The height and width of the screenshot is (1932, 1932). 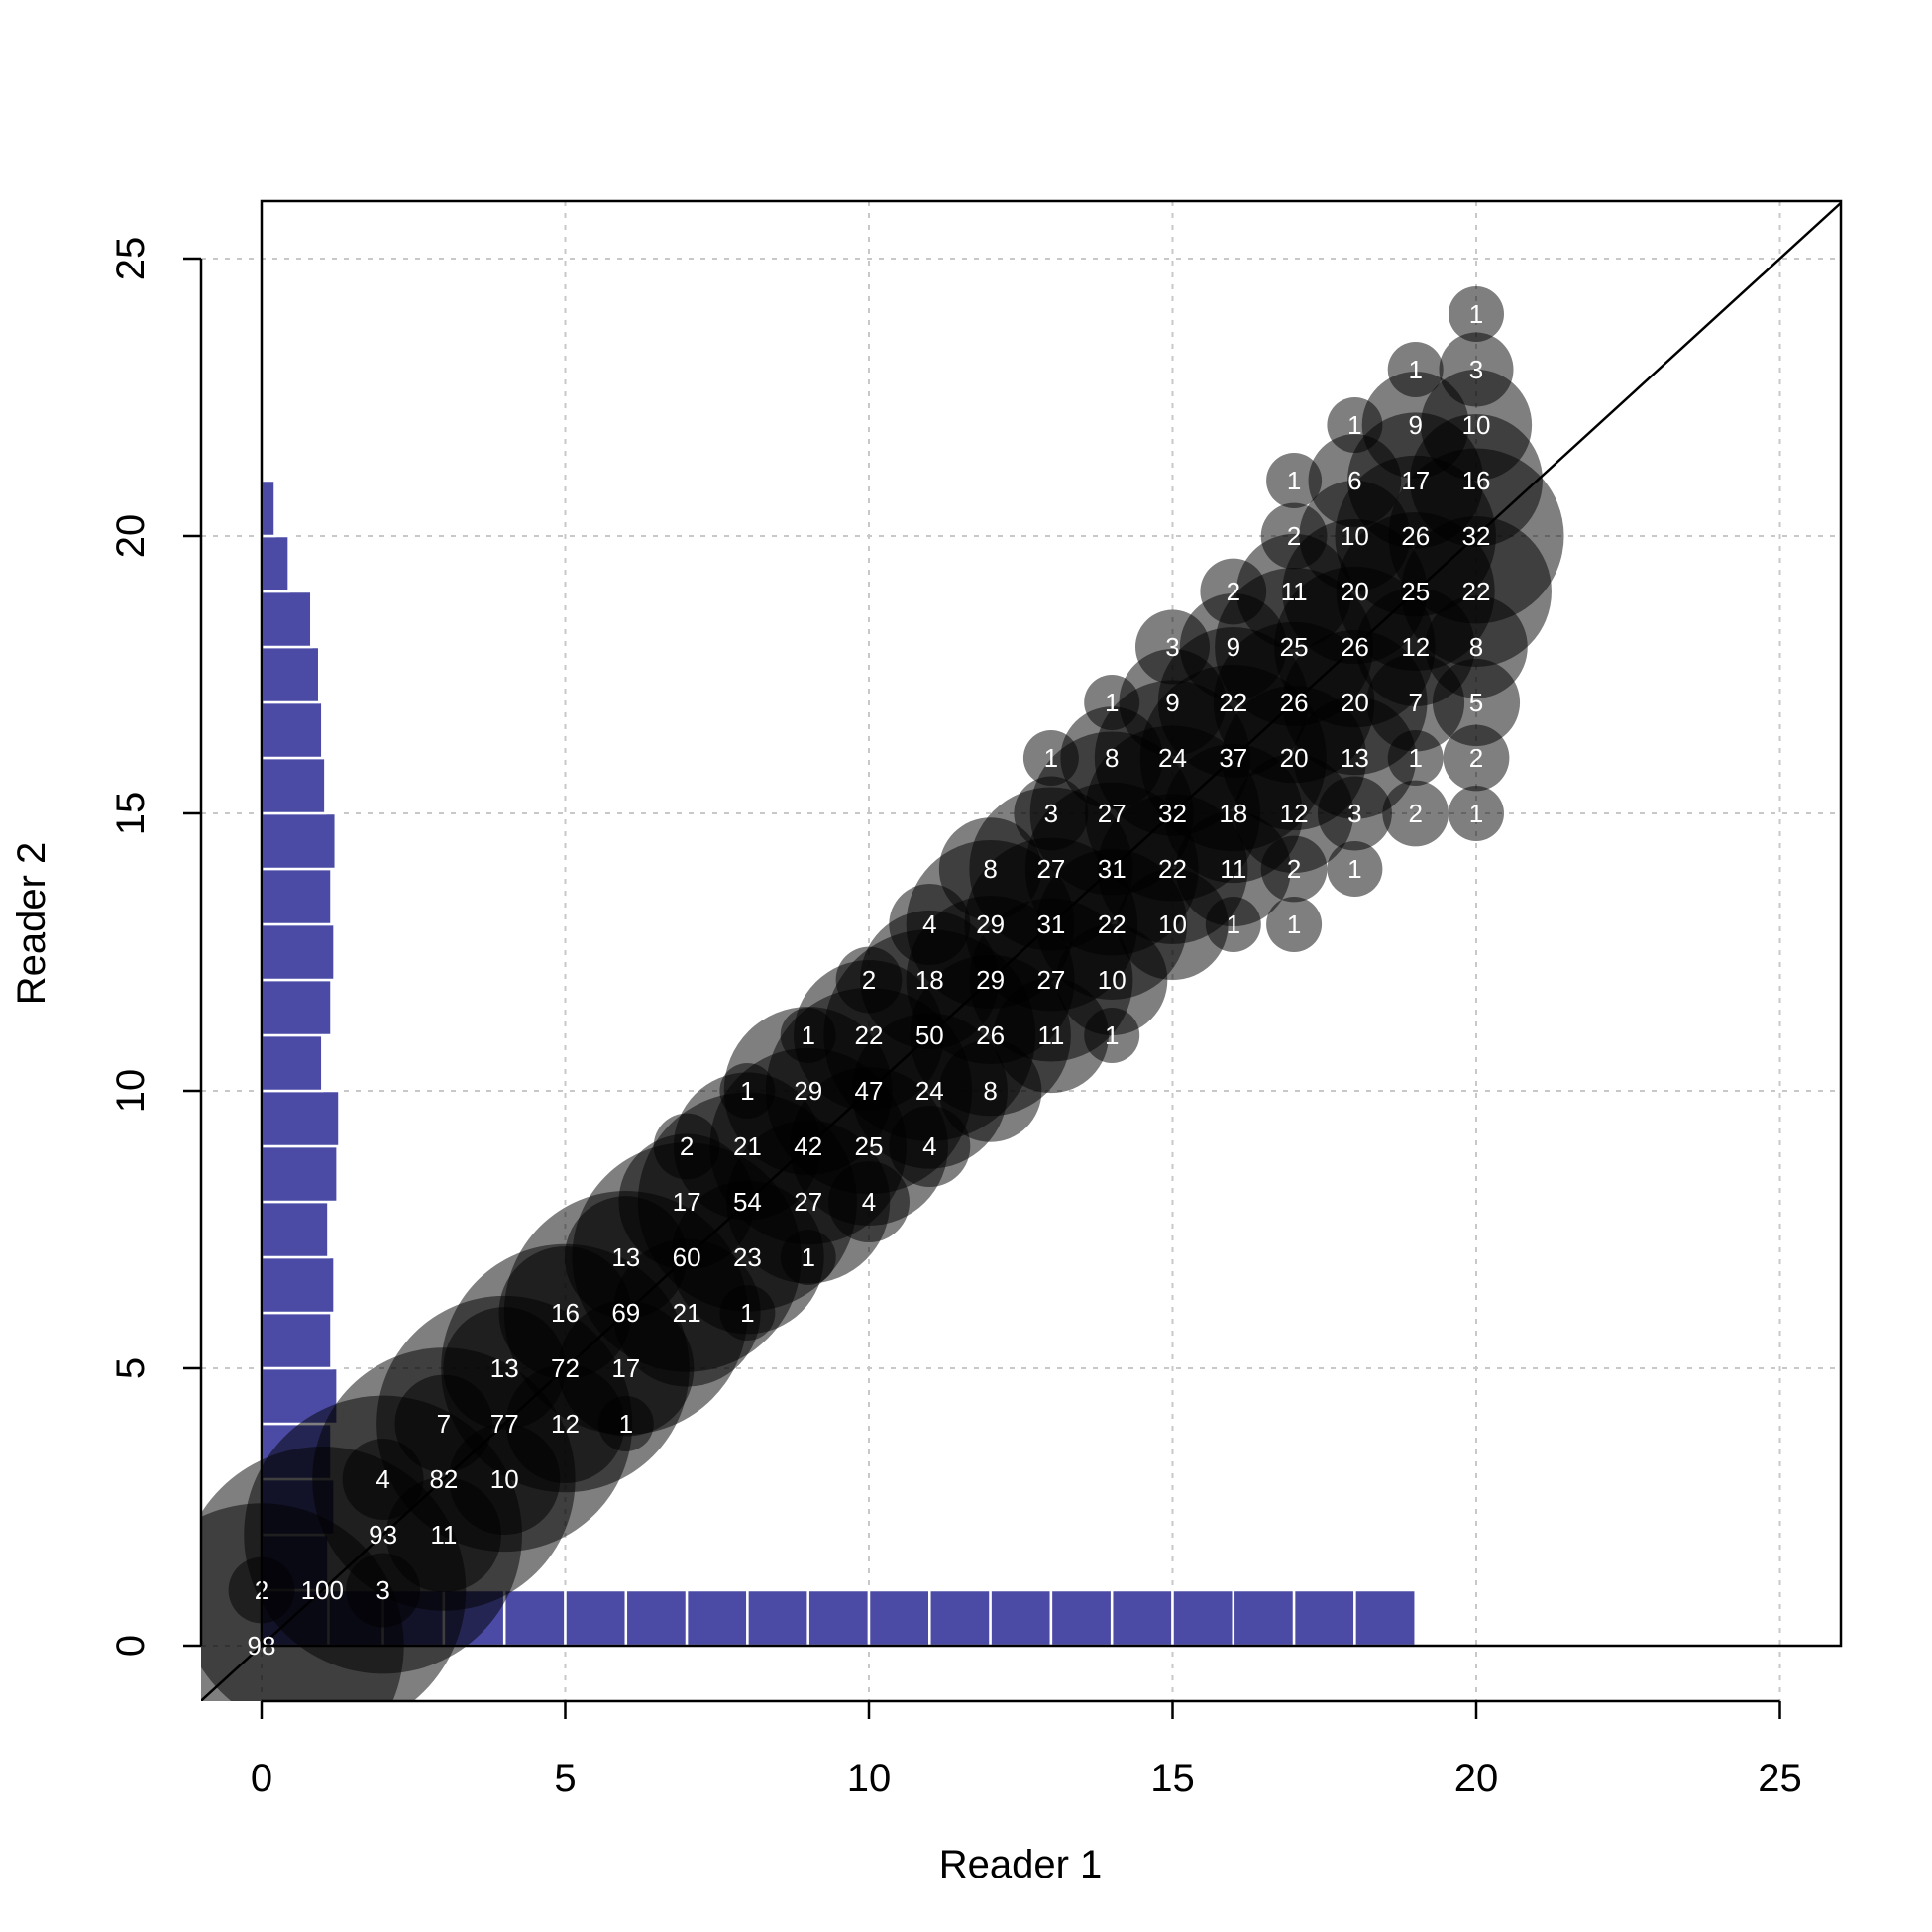 What do you see at coordinates (1477, 1778) in the screenshot?
I see `x-tick-label: 20` at bounding box center [1477, 1778].